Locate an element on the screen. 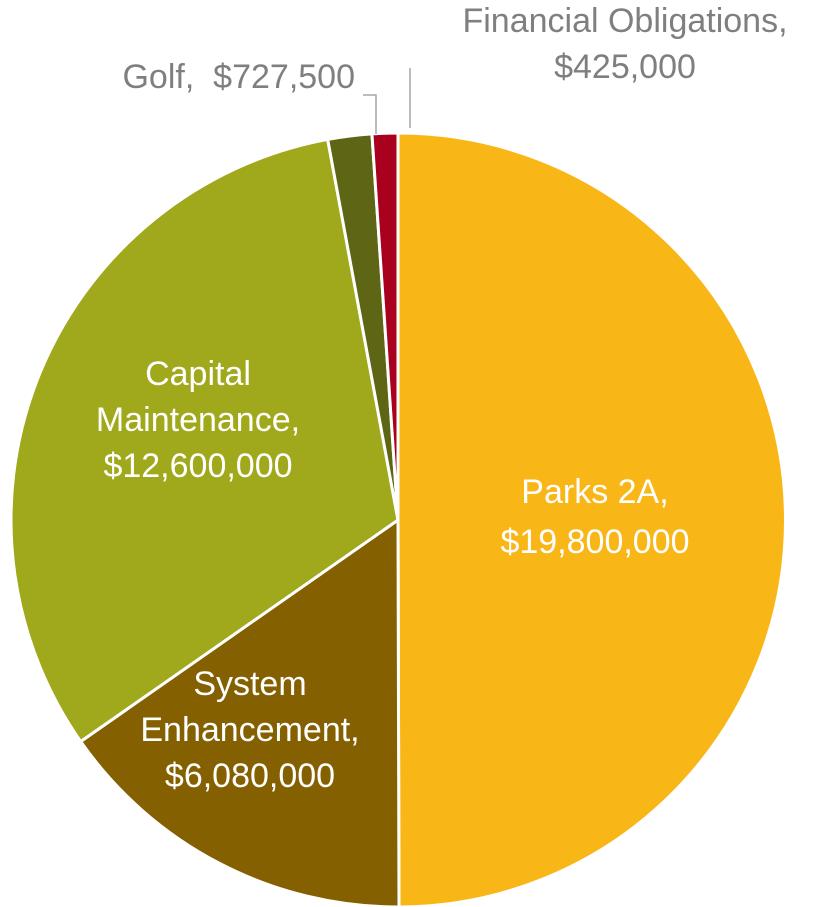 The height and width of the screenshot is (907, 821). slice-label-line: Enhancement, is located at coordinates (249, 730).